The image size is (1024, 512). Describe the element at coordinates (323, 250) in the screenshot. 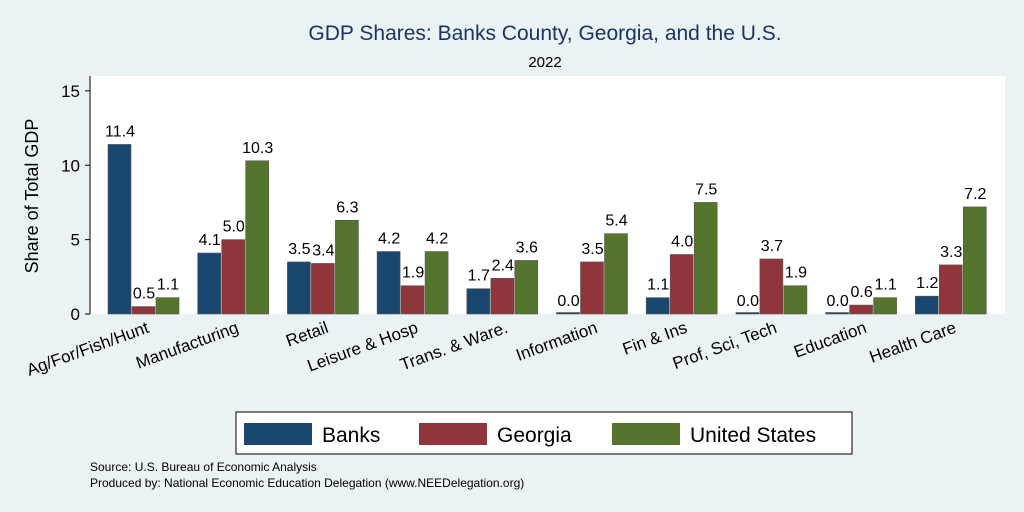

I see `data-label: 3.4` at that location.